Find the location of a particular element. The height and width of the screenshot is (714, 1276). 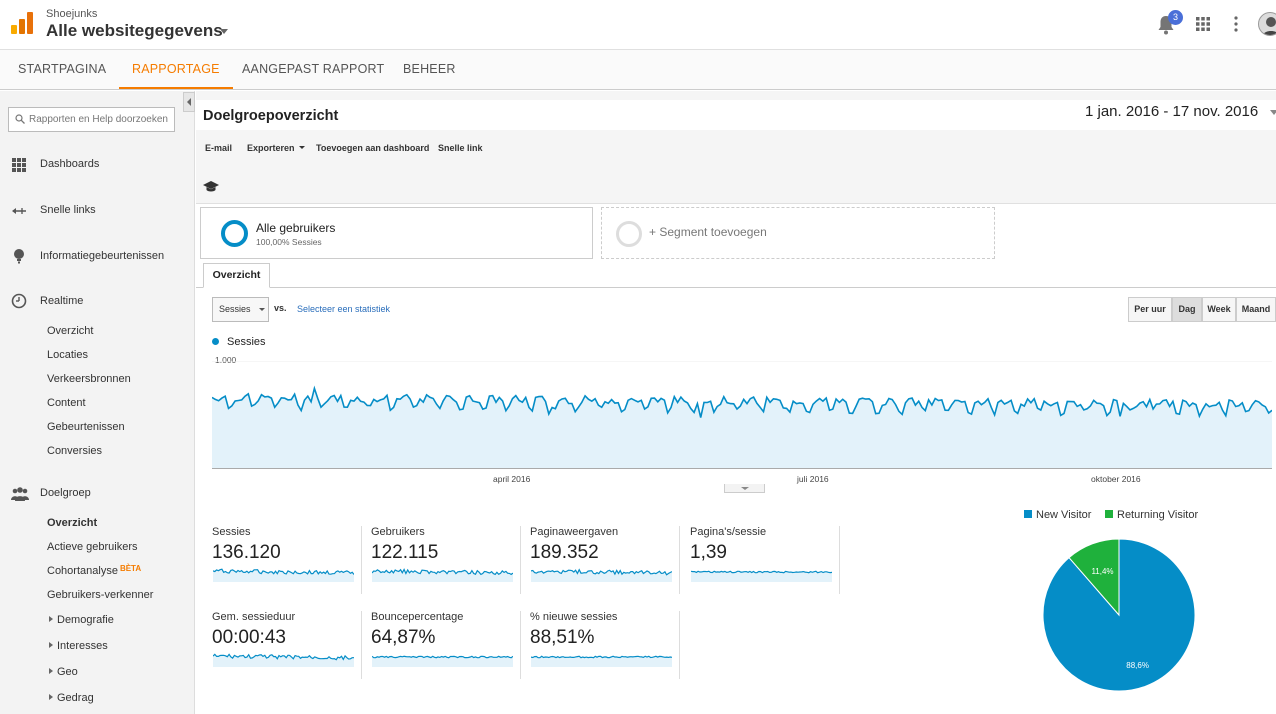

page-title: Doelgroepoverzicht is located at coordinates (271, 116).